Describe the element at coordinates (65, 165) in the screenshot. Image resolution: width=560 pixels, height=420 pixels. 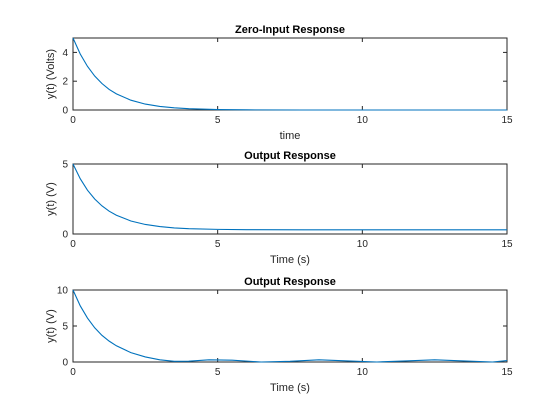
I see `subplot-2-ytick-label: 5` at that location.